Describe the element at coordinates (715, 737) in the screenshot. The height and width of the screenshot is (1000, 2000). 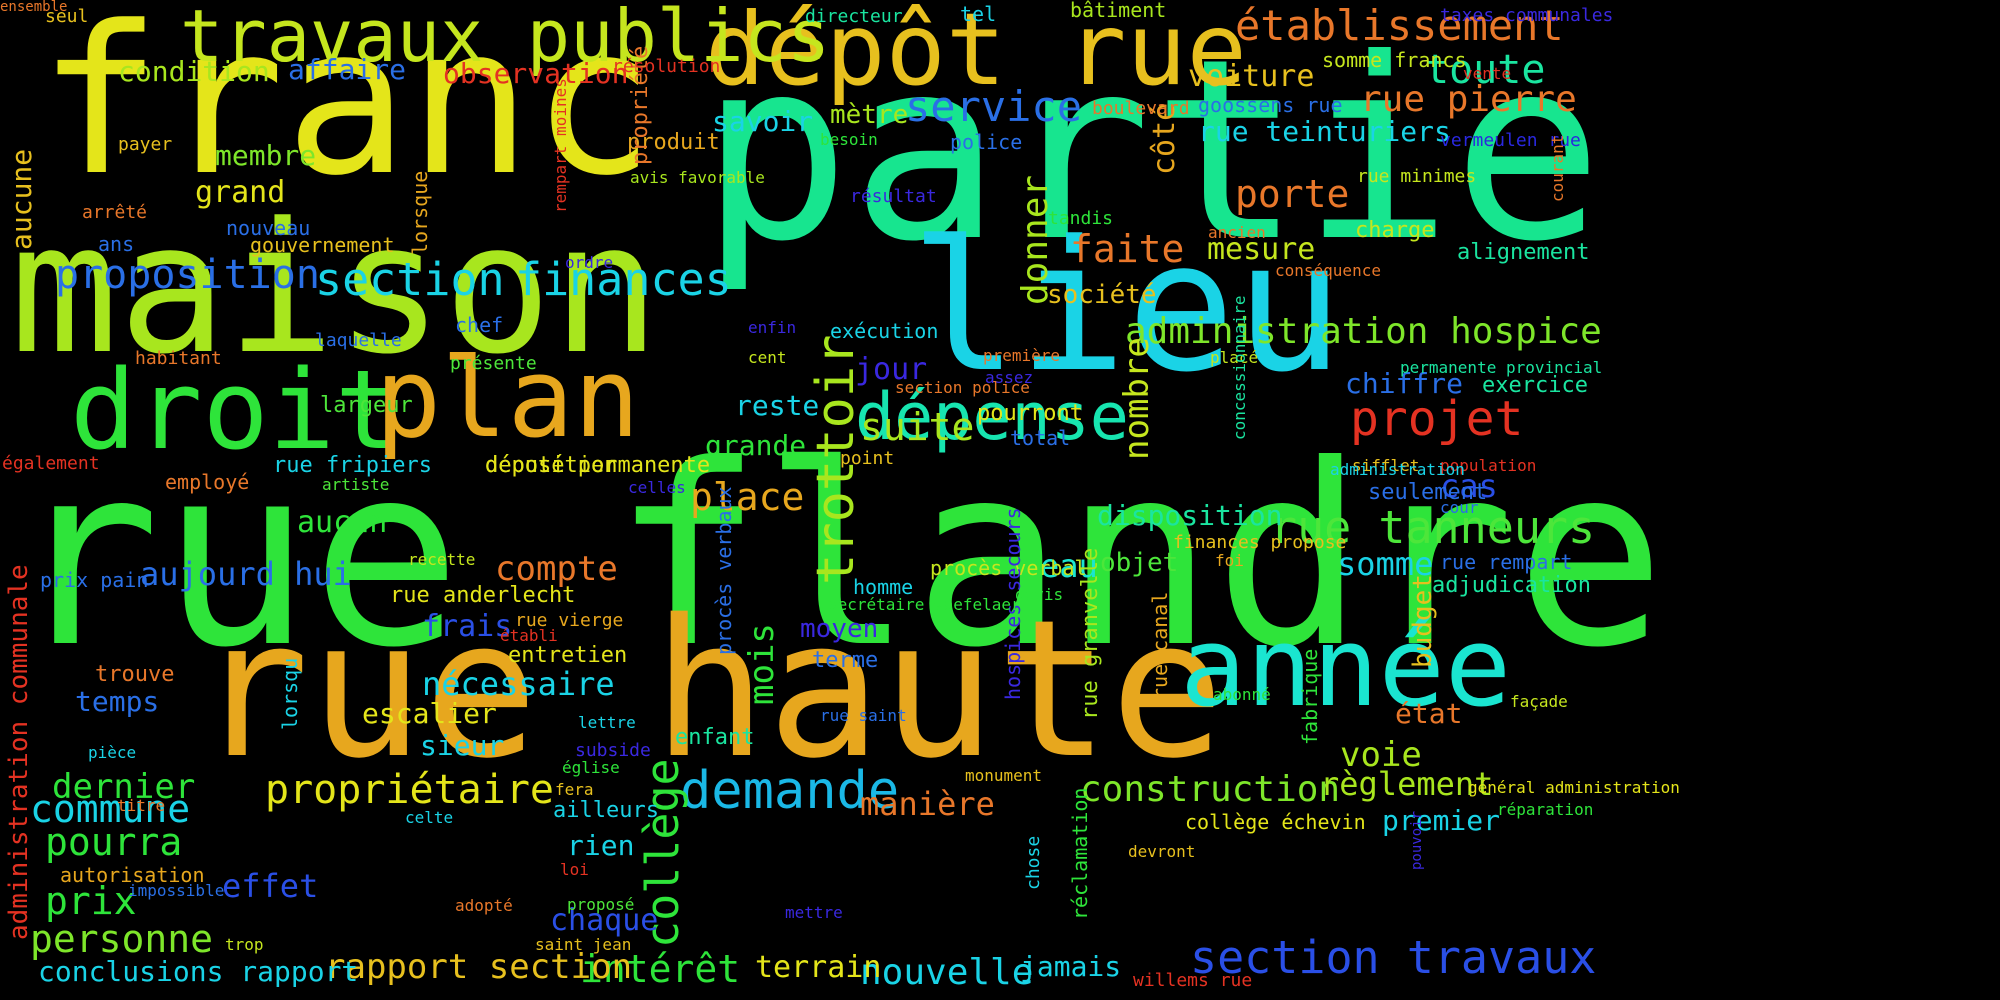
I see `word-enfant: enfant` at that location.